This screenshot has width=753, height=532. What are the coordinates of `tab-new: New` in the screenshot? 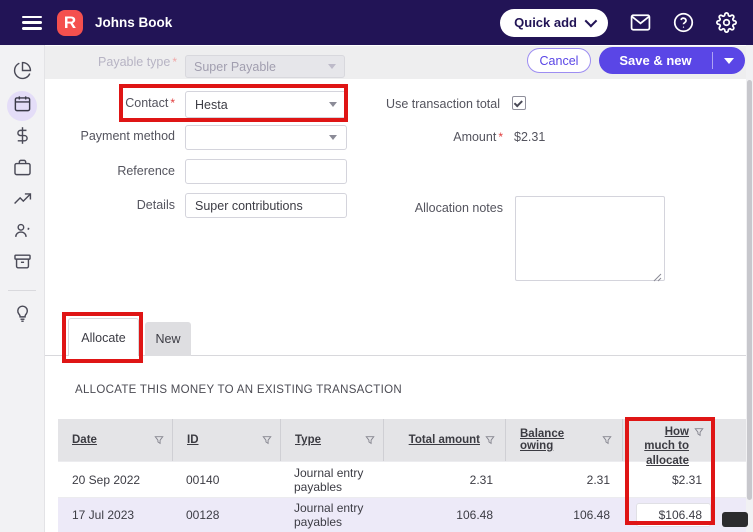 It's located at (168, 339).